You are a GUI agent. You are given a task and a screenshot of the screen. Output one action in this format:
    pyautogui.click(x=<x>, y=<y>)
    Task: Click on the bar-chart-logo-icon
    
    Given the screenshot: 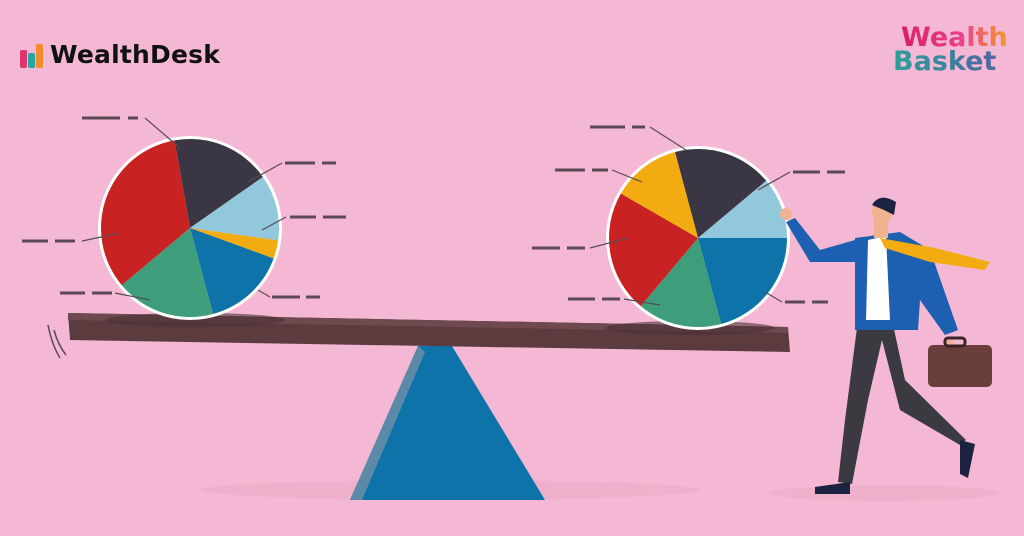 What is the action you would take?
    pyautogui.click(x=31, y=55)
    